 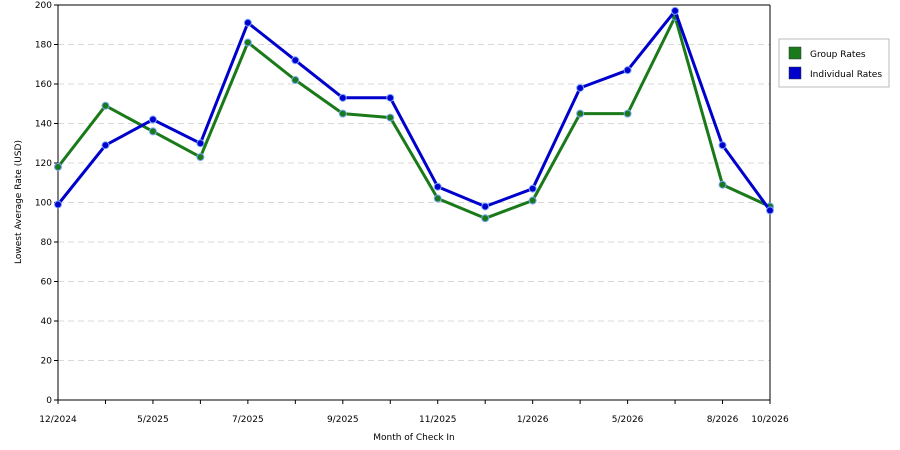 What do you see at coordinates (47, 362) in the screenshot?
I see `y-tick-label: 20` at bounding box center [47, 362].